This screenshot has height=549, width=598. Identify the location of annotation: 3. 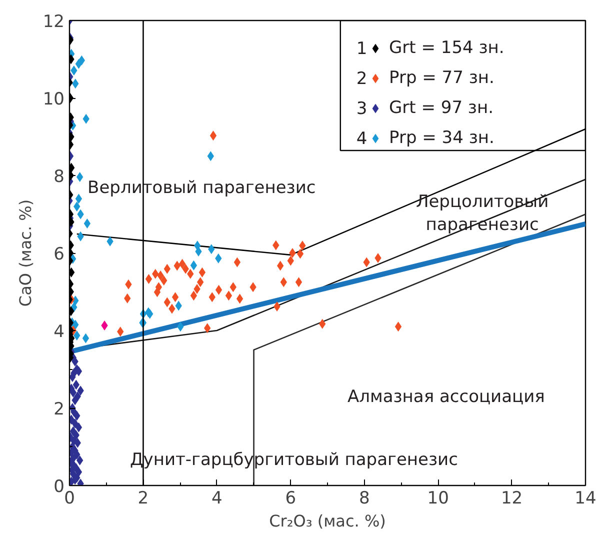
(362, 109).